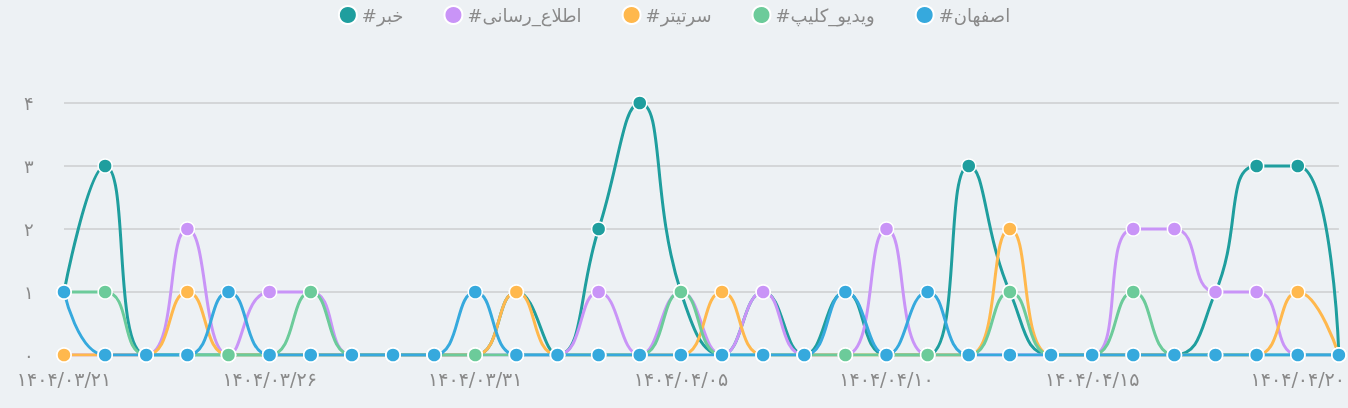  I want to click on legend-label: #اطلاع_رسانی, so click(524, 15).